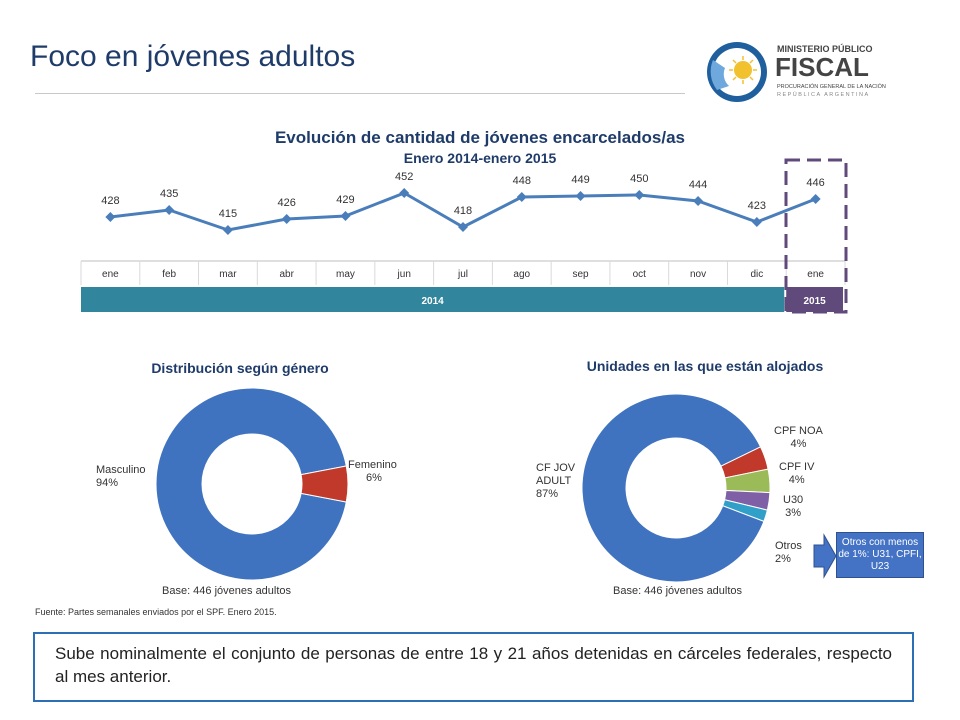 The width and height of the screenshot is (960, 720). What do you see at coordinates (193, 56) in the screenshot?
I see `slide-title: Foco en jóvenes adultos` at bounding box center [193, 56].